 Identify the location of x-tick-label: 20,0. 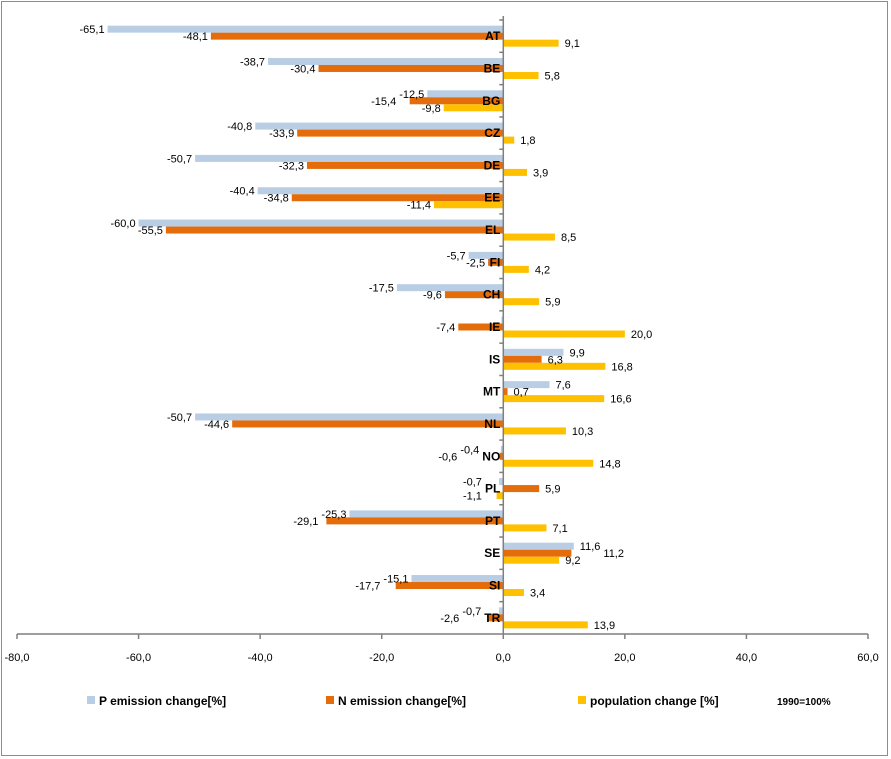
(624, 658).